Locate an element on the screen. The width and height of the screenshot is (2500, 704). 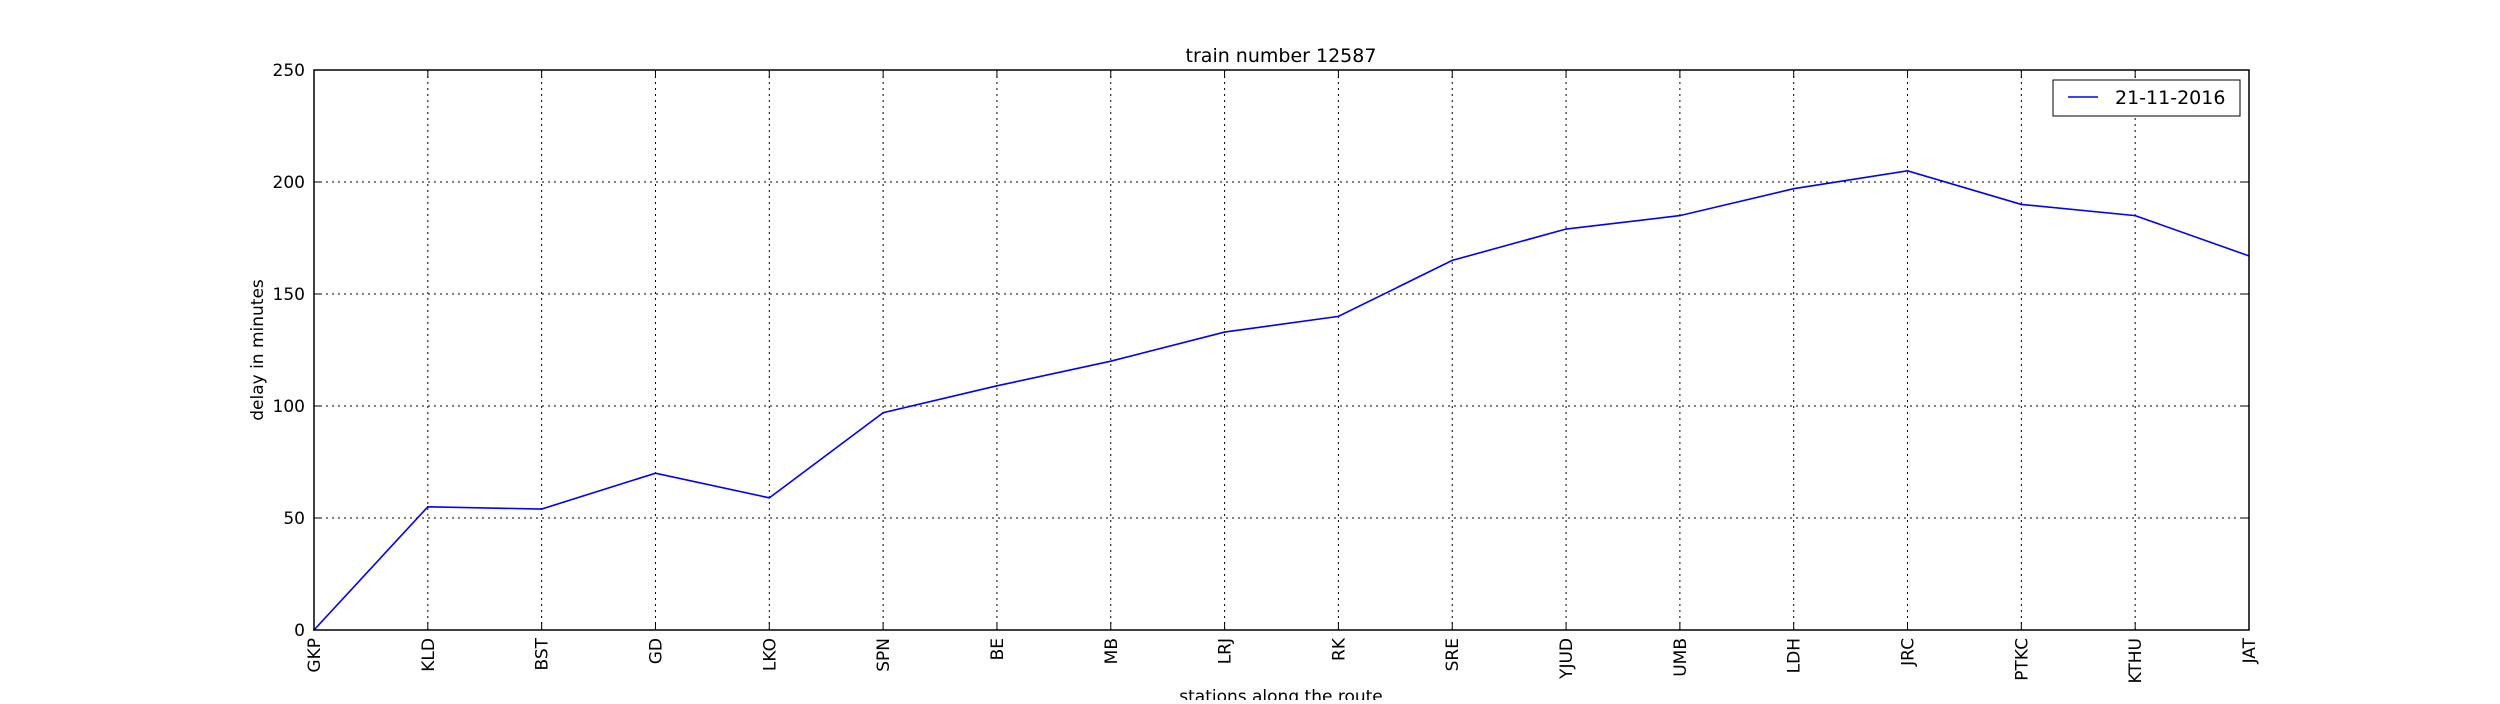
x-tick-label: LRJ is located at coordinates (1226, 651).